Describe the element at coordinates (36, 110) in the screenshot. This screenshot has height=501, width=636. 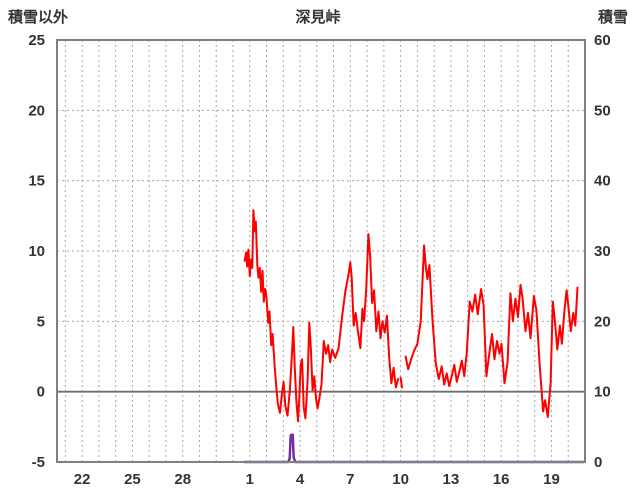
I see `left-axis-tick-label: 20` at that location.